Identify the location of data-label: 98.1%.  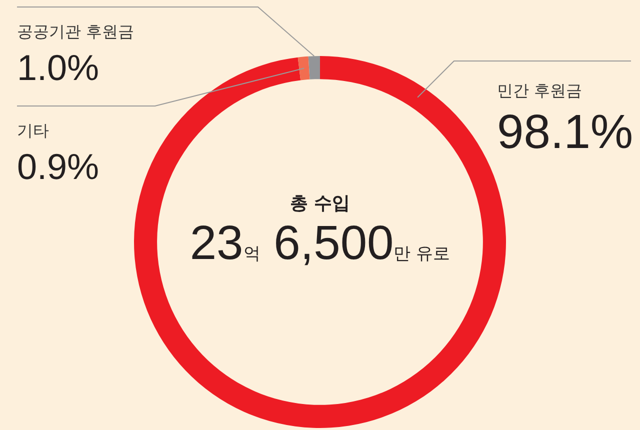
(565, 132).